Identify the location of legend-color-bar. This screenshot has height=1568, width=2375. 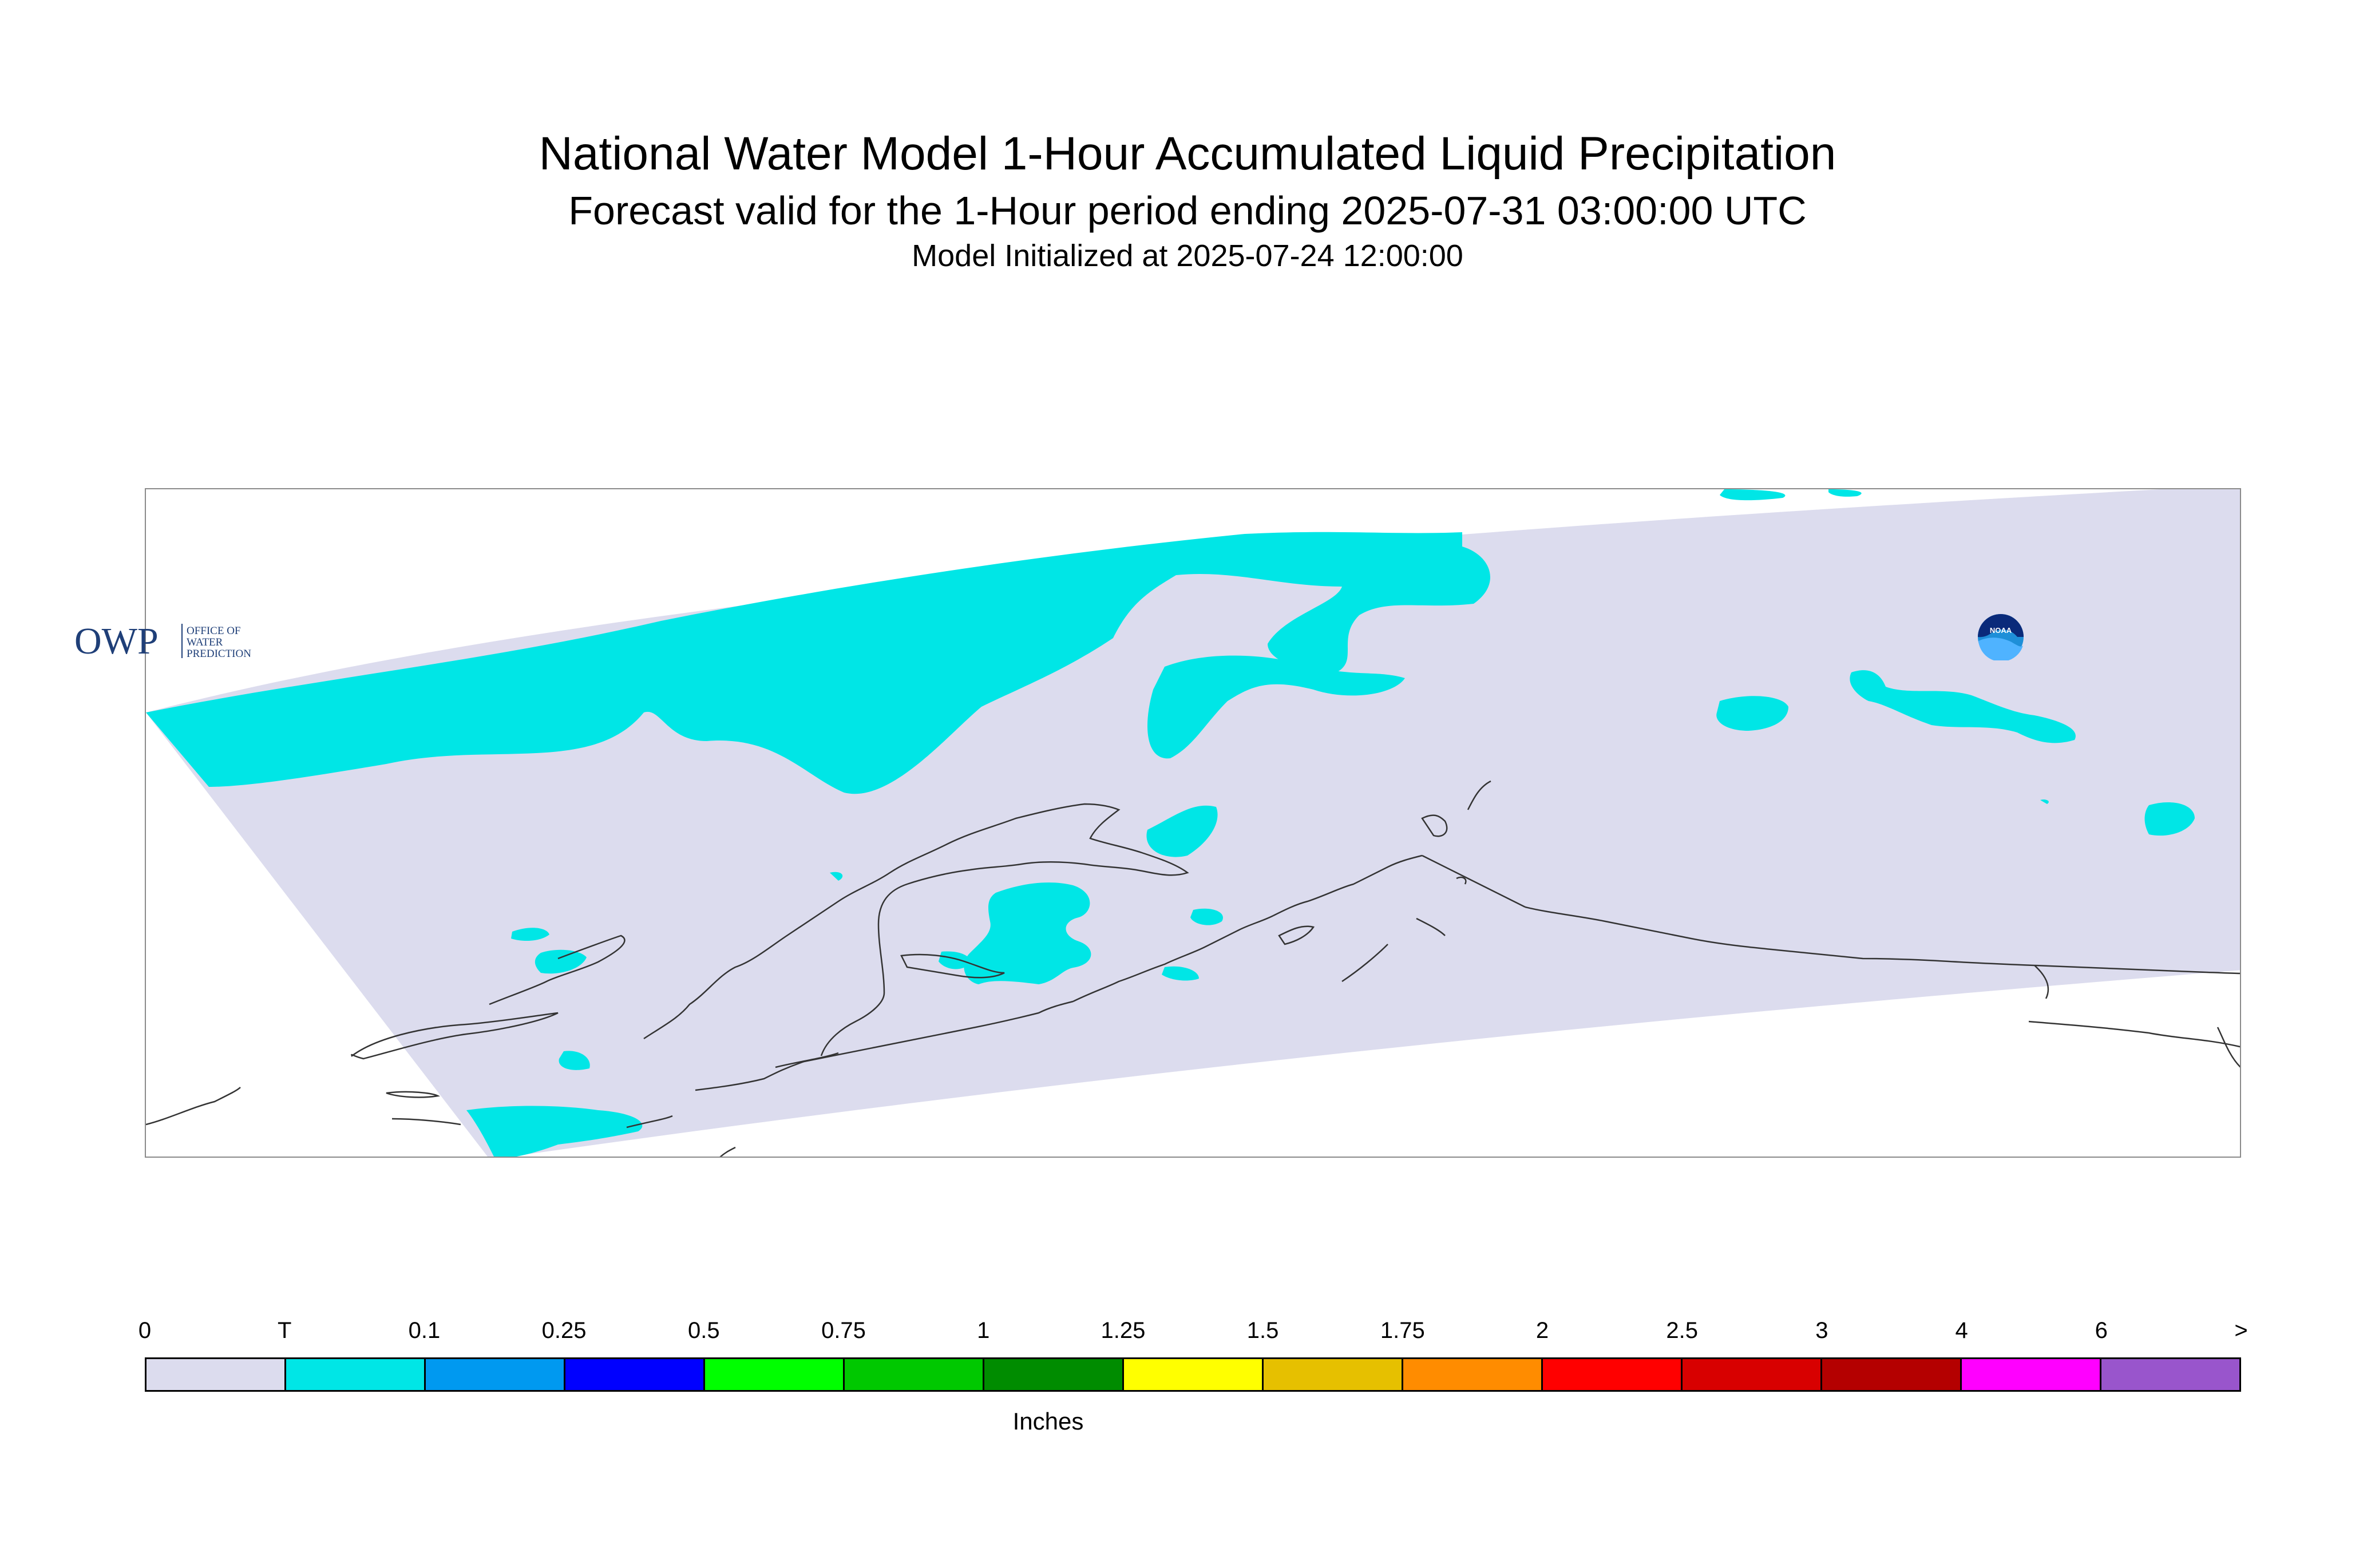
(1193, 1374).